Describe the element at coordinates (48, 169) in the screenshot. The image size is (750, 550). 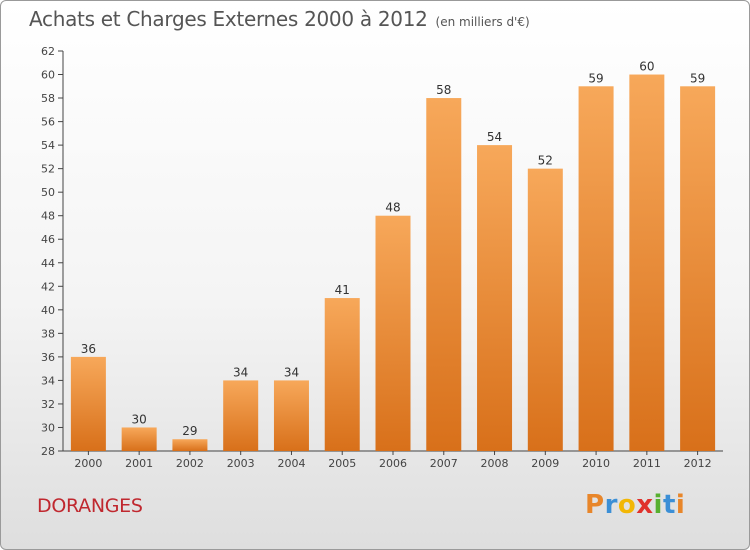
I see `y-tick-label: 52` at that location.